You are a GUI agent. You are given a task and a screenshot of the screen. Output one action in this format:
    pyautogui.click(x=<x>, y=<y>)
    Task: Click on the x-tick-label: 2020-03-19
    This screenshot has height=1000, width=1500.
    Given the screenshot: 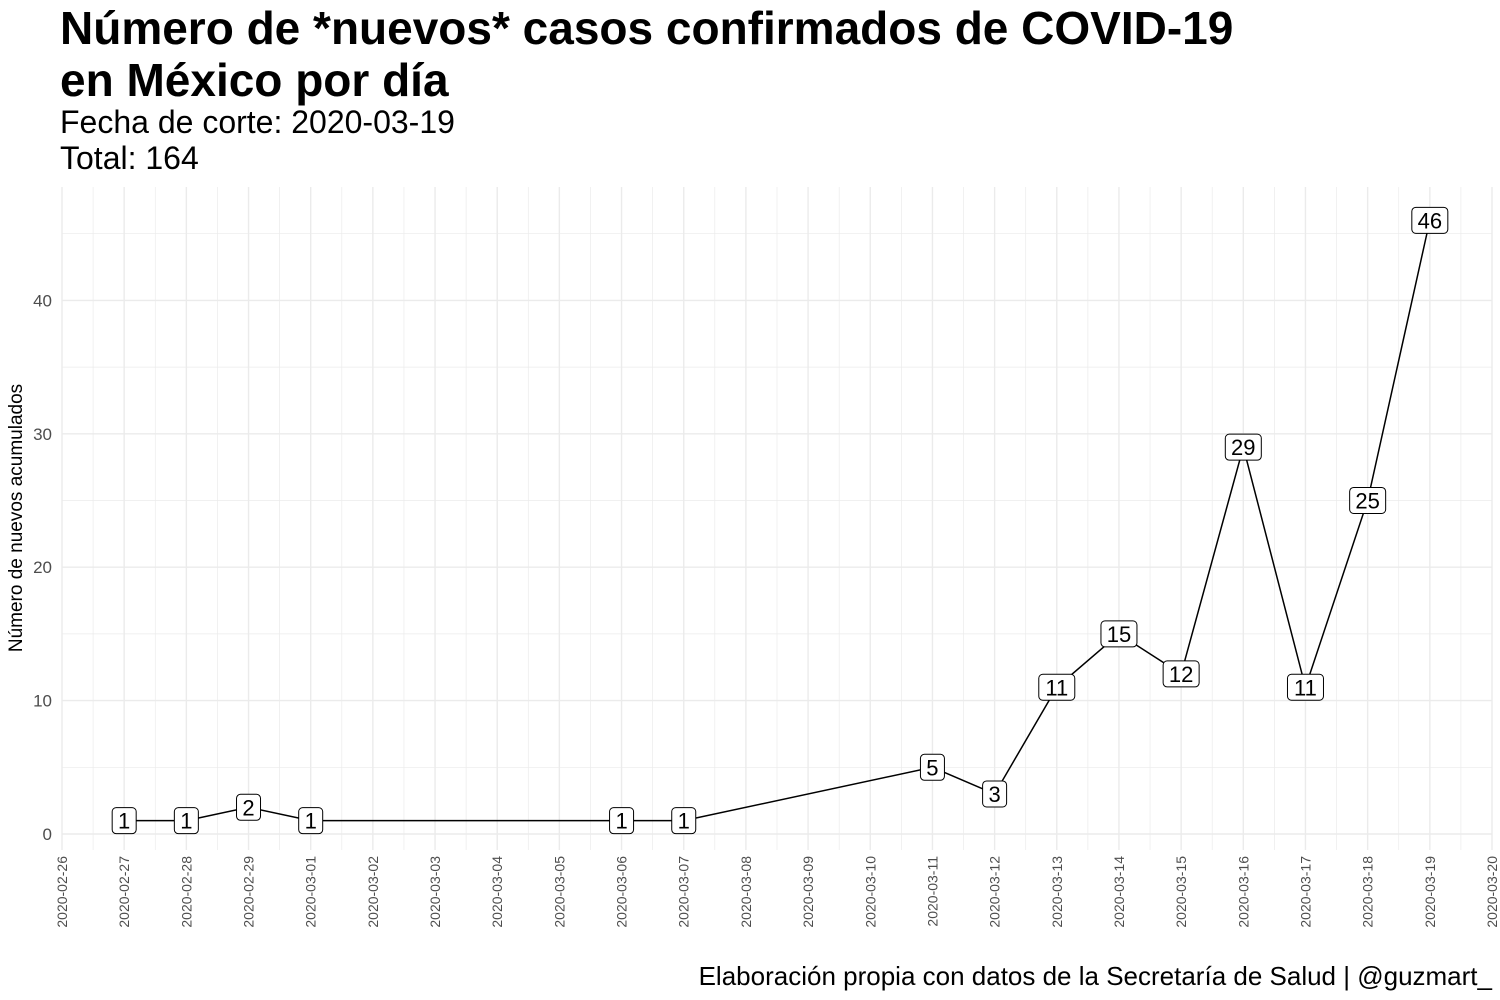 What is the action you would take?
    pyautogui.click(x=1430, y=892)
    